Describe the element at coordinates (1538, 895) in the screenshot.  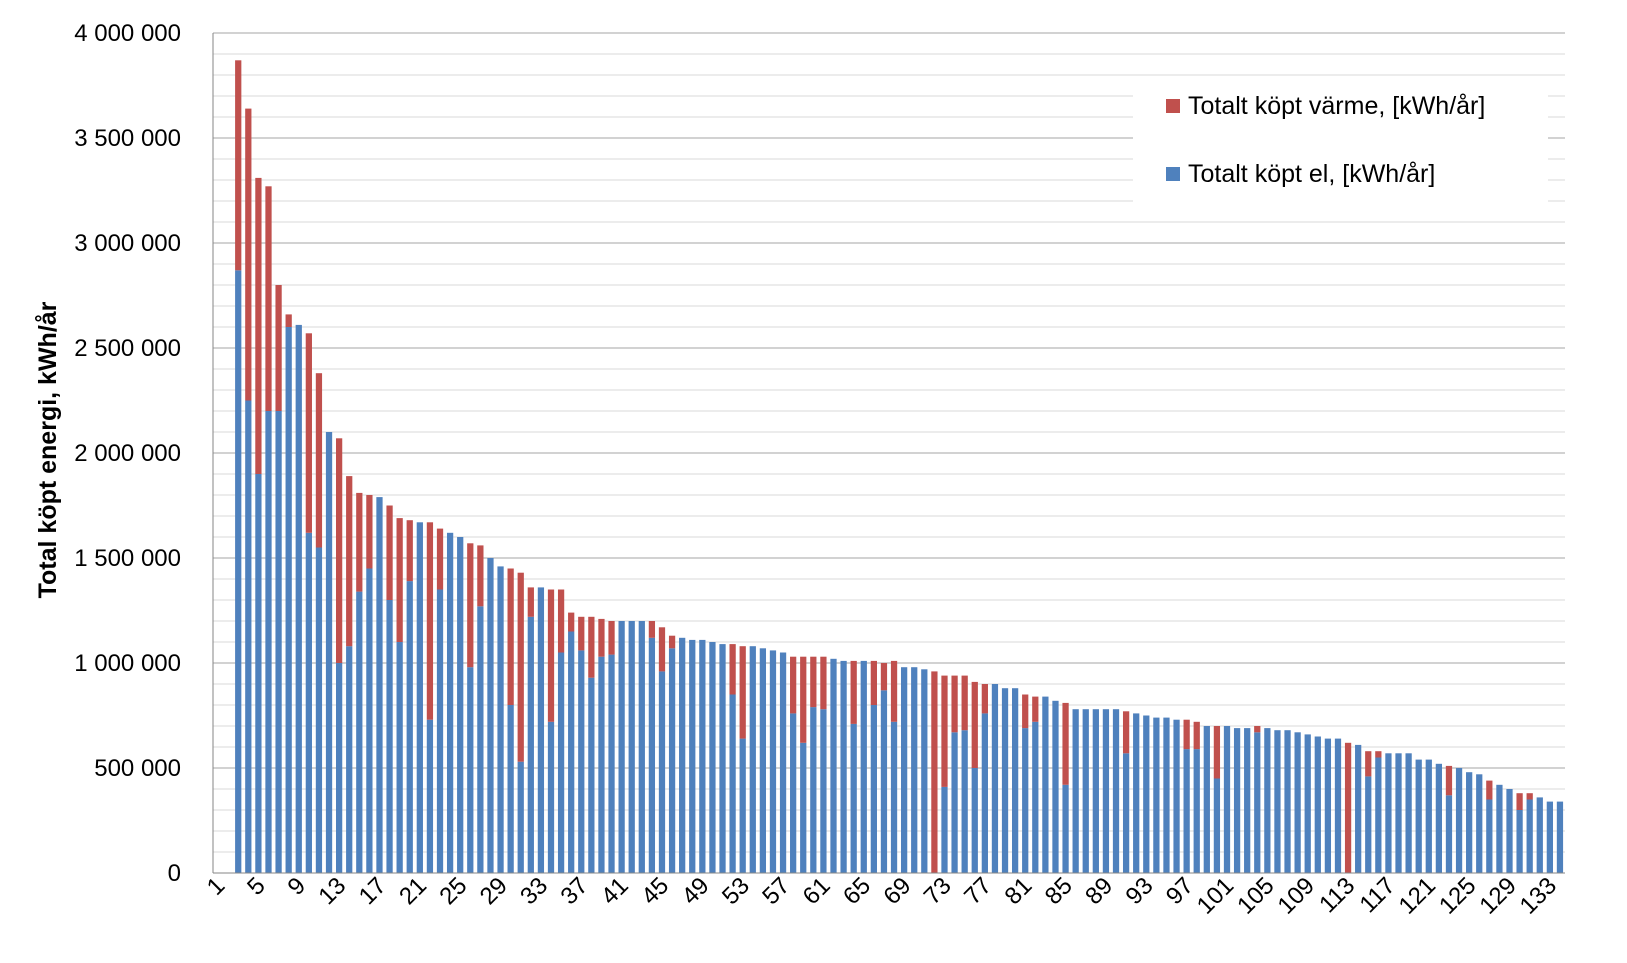
I see `x-tick-label: 133` at that location.